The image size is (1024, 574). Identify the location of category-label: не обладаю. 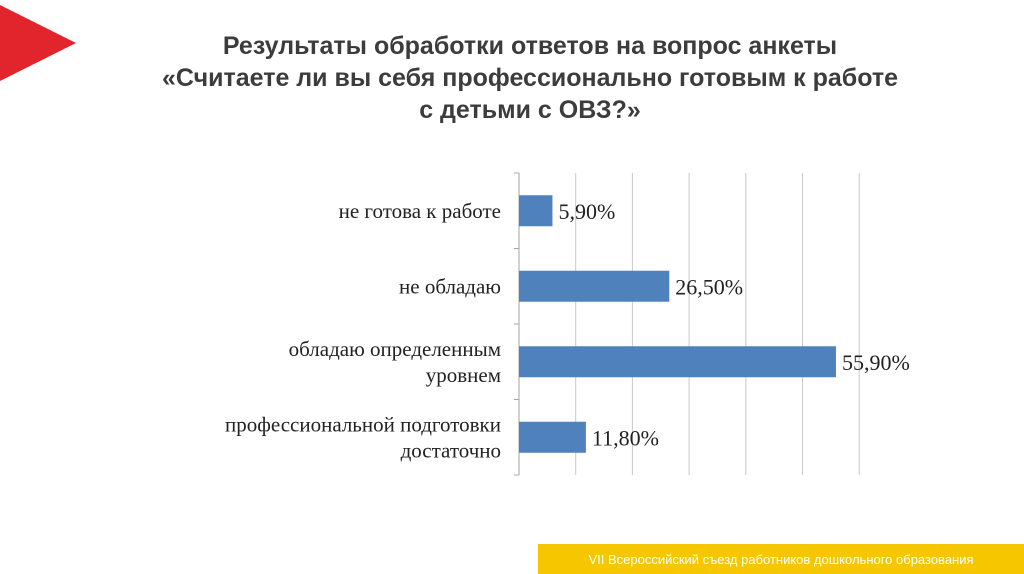
(450, 286).